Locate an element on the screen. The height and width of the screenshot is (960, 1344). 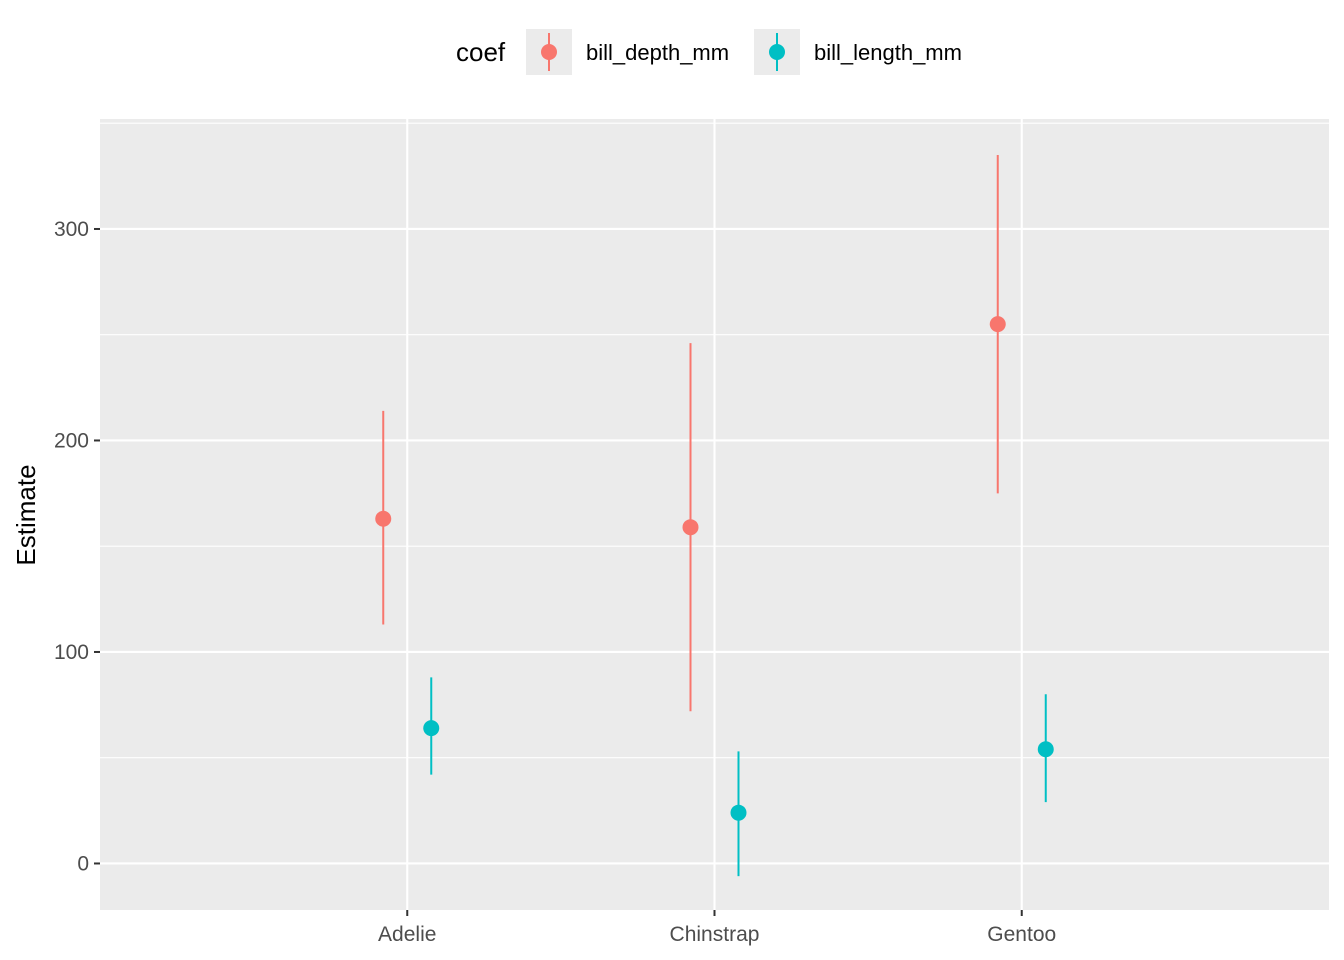
legend-label: bill_length_mm is located at coordinates (888, 52).